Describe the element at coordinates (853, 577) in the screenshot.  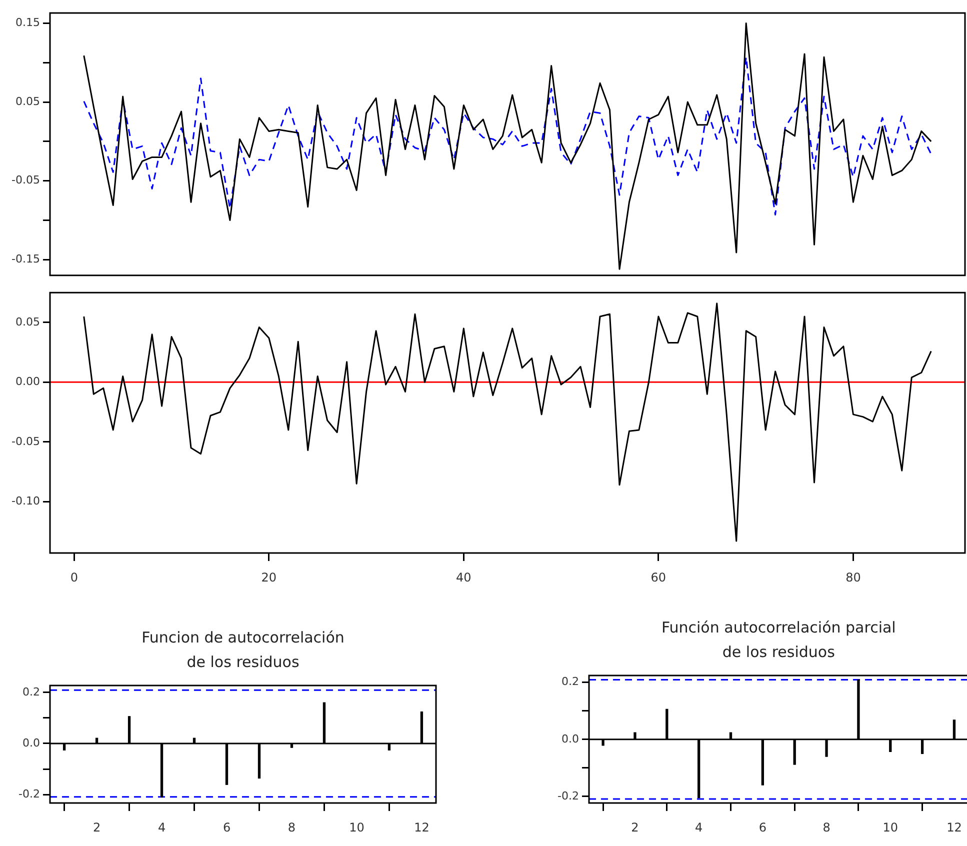
I see `x-tick-label: 80` at that location.